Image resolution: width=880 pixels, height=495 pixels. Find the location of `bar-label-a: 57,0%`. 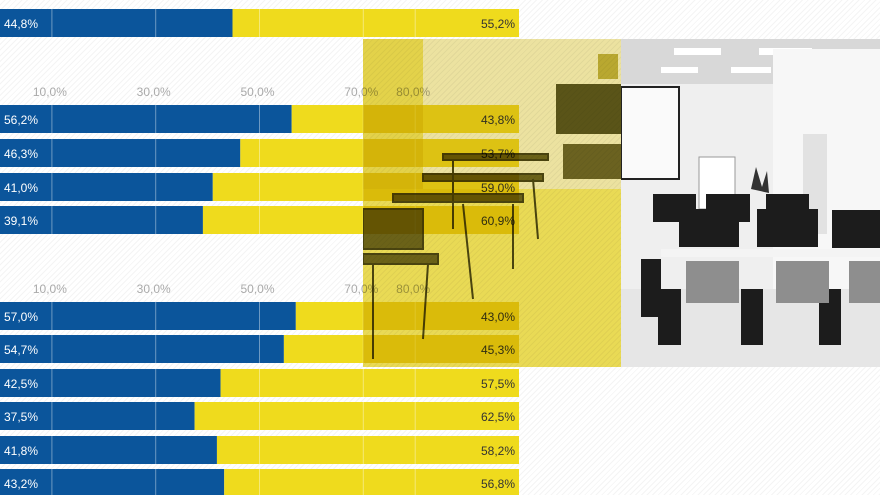

bar-label-a: 57,0% is located at coordinates (21, 317).